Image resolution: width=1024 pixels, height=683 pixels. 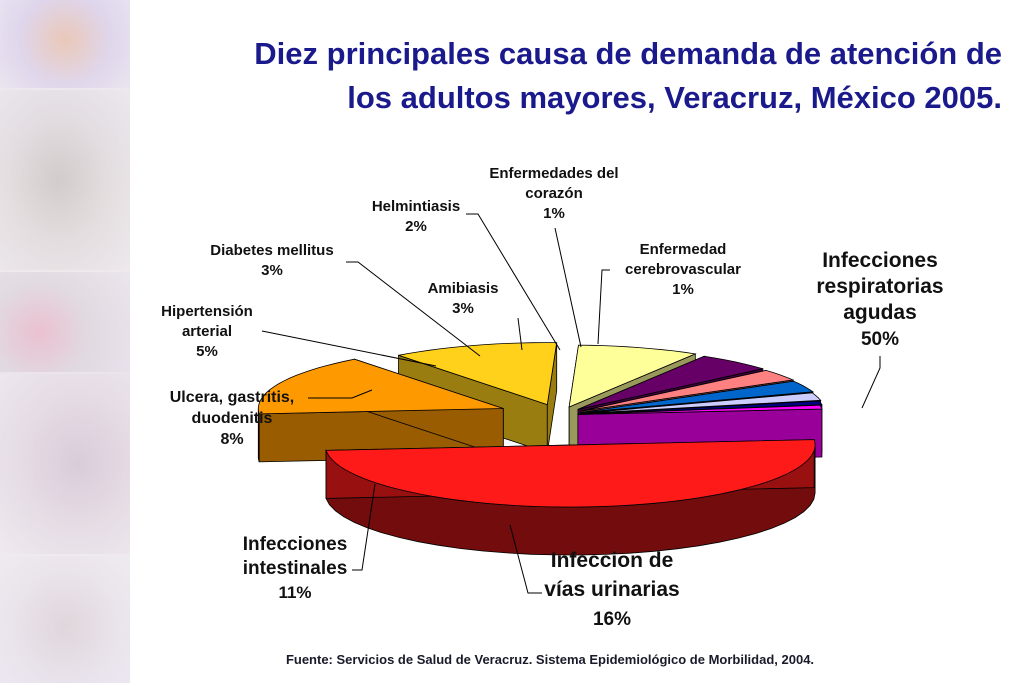 What do you see at coordinates (271, 260) in the screenshot?
I see `slice-label-6: Diabetes mellitus 3%` at bounding box center [271, 260].